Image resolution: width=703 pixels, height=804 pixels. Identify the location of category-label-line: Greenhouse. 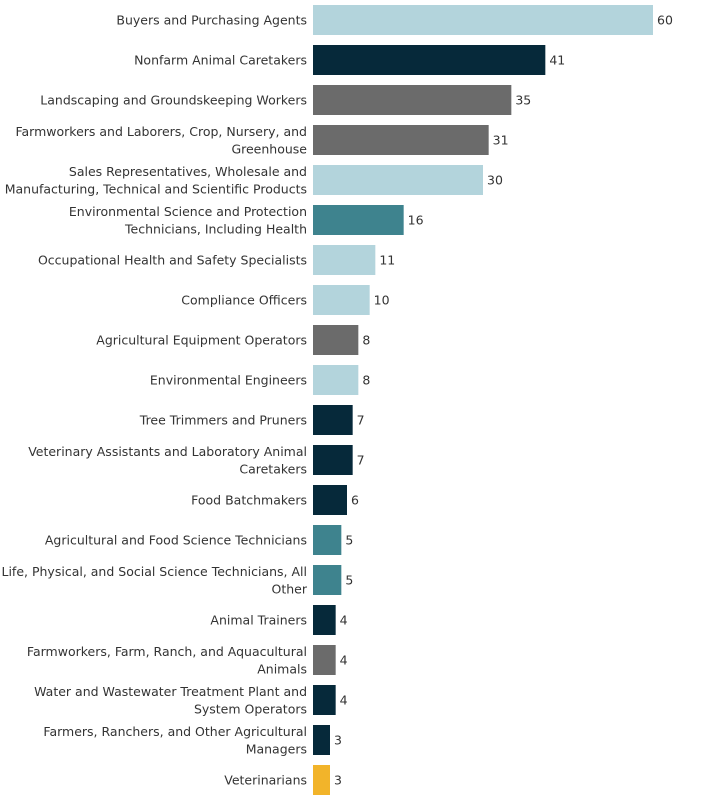
(269, 148).